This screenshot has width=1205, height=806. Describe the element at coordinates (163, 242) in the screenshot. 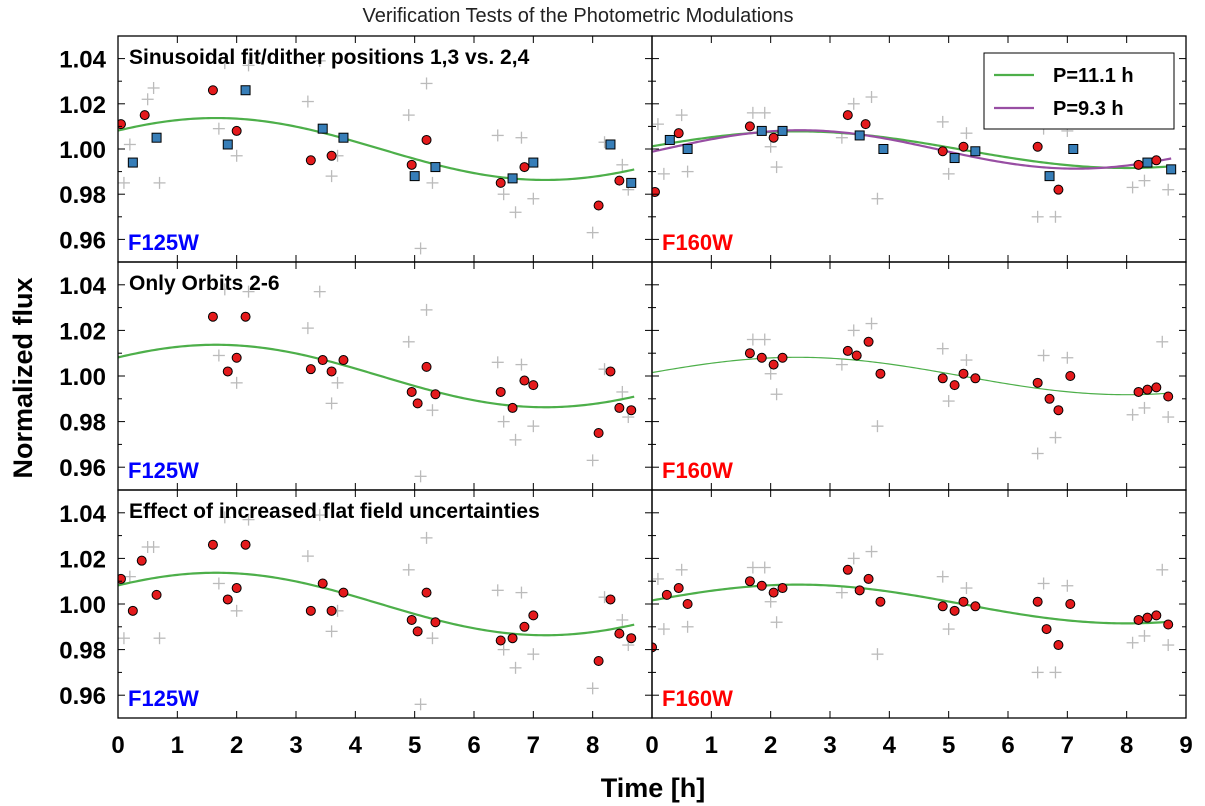

I see `filter-label: F125W` at that location.